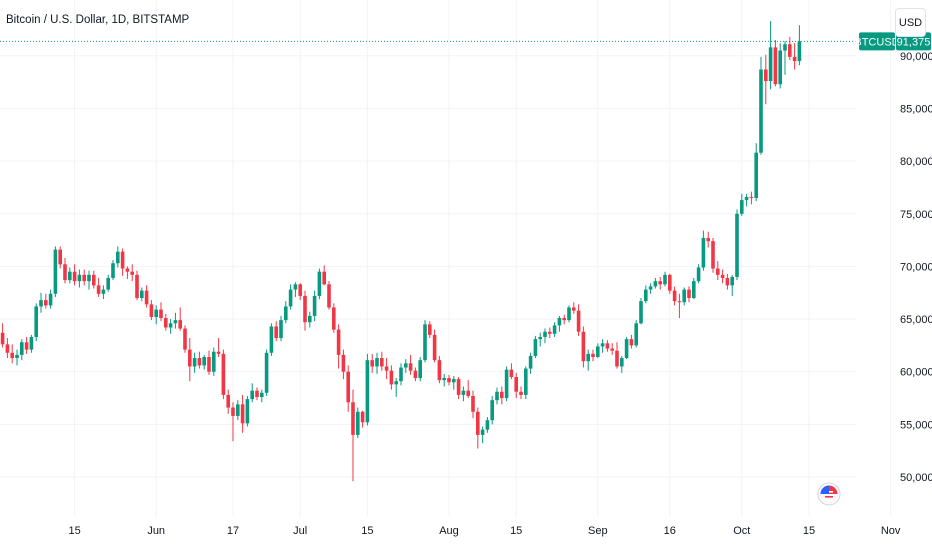 The width and height of the screenshot is (932, 550). Describe the element at coordinates (98, 20) in the screenshot. I see `chart-title: Bitcoin / U.S. Dollar, 1D, BITSTAMP` at that location.